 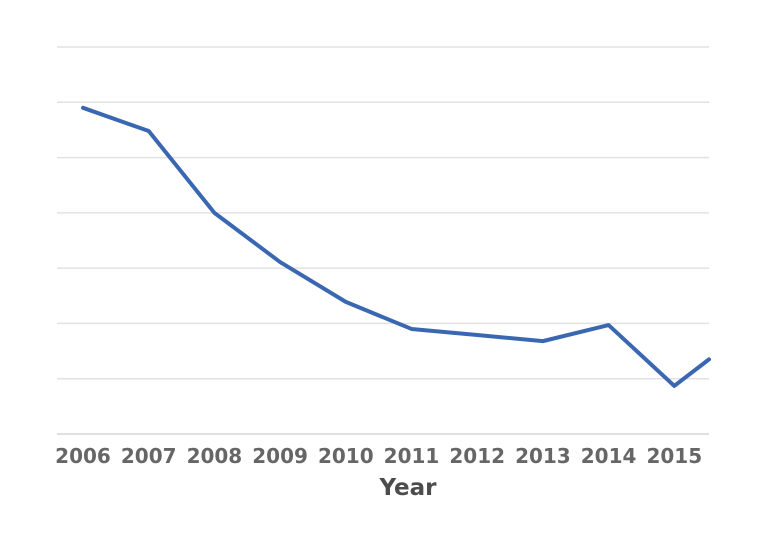 I want to click on x-tick-label: 2014, so click(x=609, y=456).